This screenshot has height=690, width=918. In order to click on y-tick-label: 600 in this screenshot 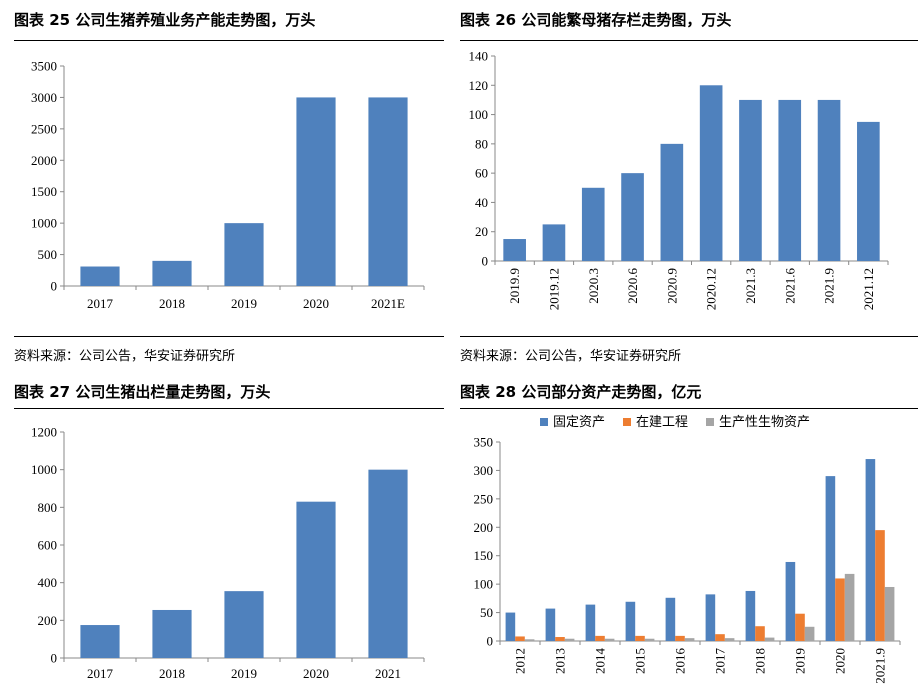, I will do `click(48, 545)`.